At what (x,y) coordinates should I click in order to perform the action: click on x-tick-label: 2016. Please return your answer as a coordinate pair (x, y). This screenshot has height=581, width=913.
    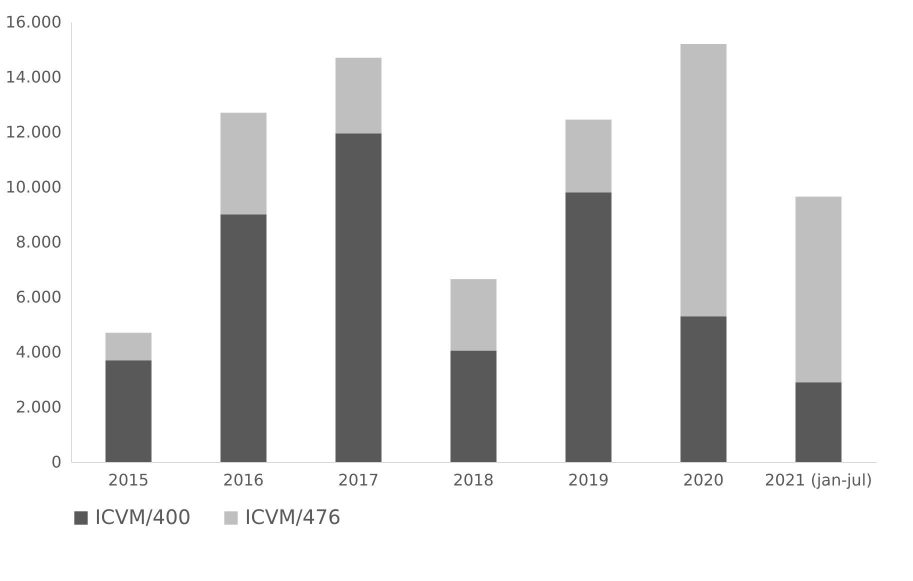
    Looking at the image, I should click on (243, 480).